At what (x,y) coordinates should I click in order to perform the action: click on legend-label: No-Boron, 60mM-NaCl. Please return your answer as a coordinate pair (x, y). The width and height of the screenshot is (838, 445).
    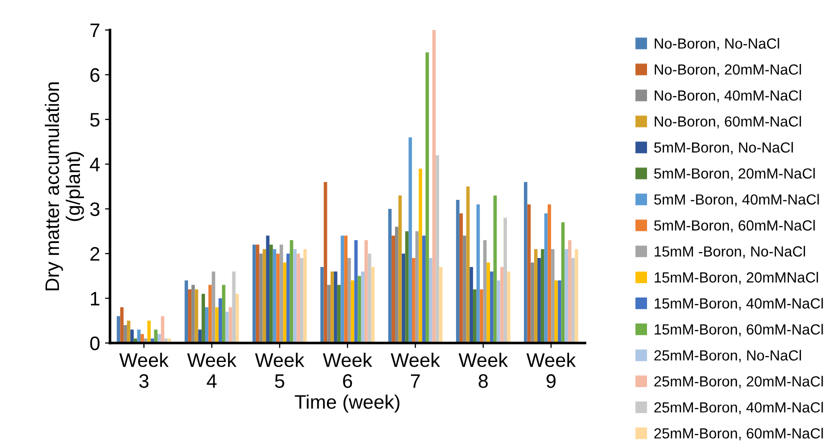
    Looking at the image, I should click on (727, 122).